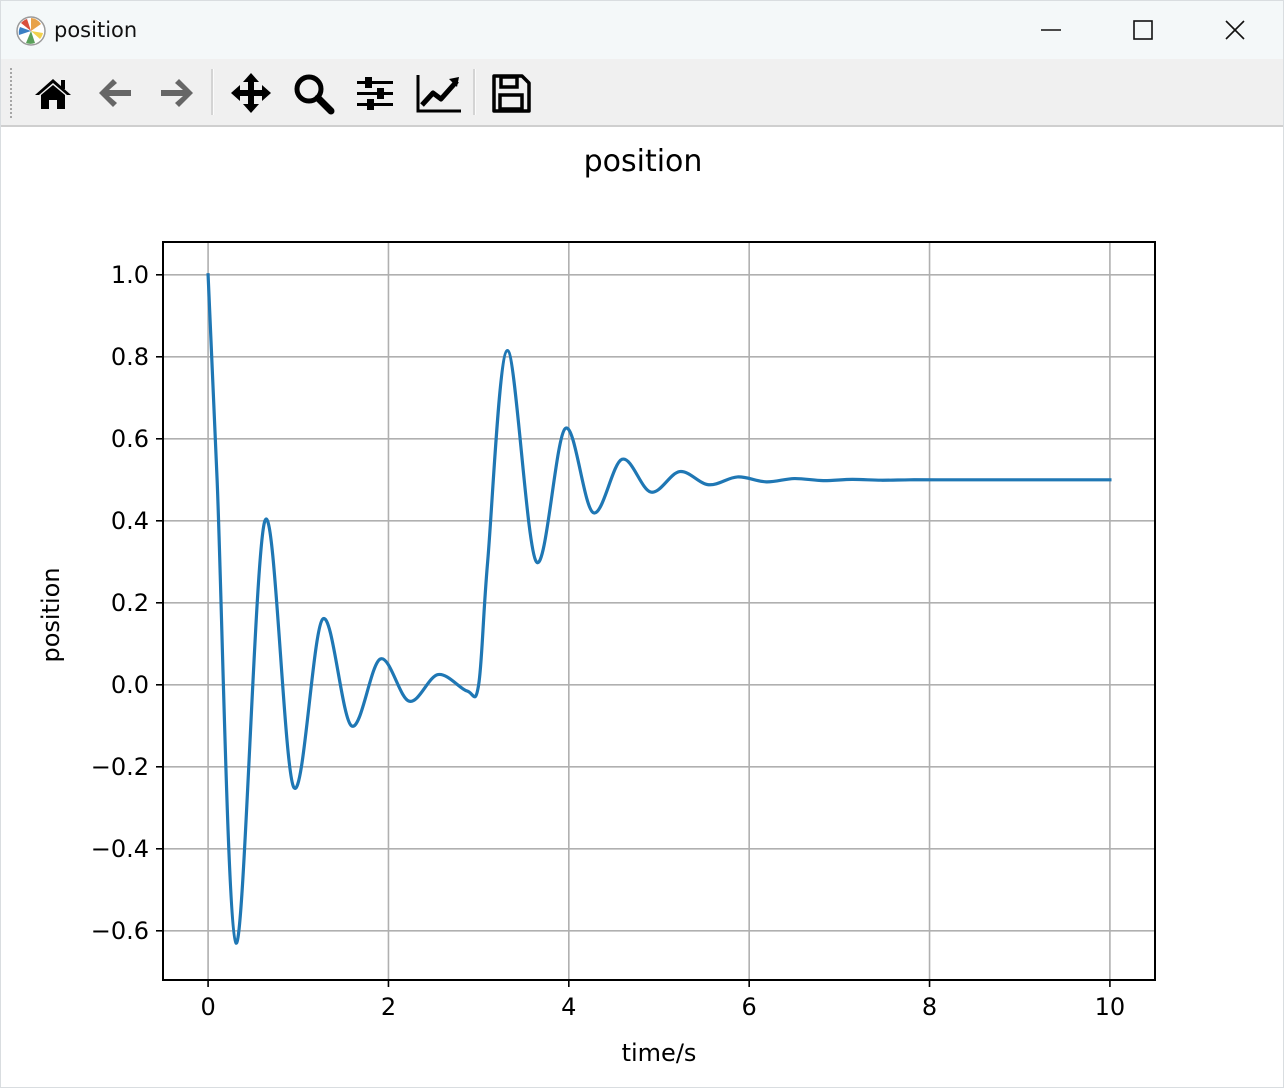 The height and width of the screenshot is (1088, 1284). Describe the element at coordinates (120, 767) in the screenshot. I see `y-tick-label: −0.2` at that location.